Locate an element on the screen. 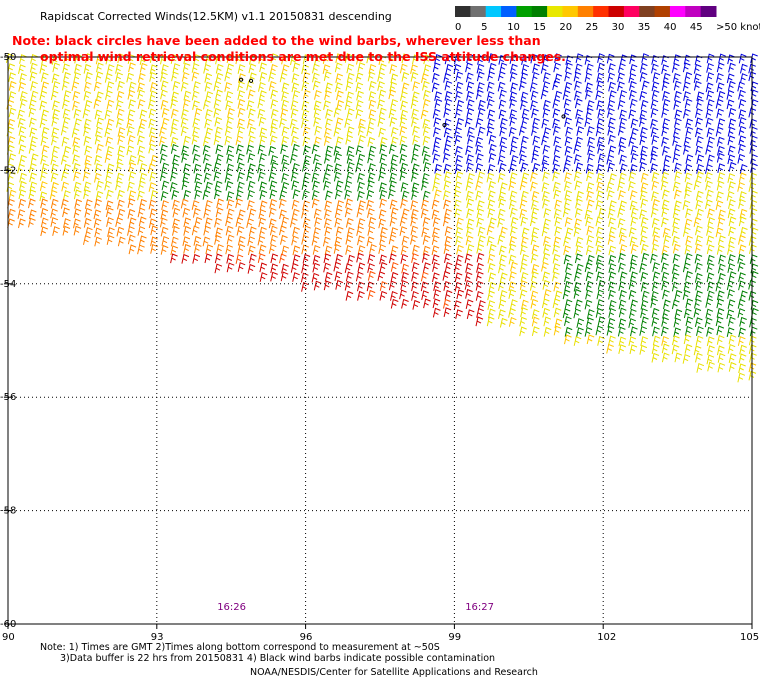  legend-label: 0 is located at coordinates (458, 27).